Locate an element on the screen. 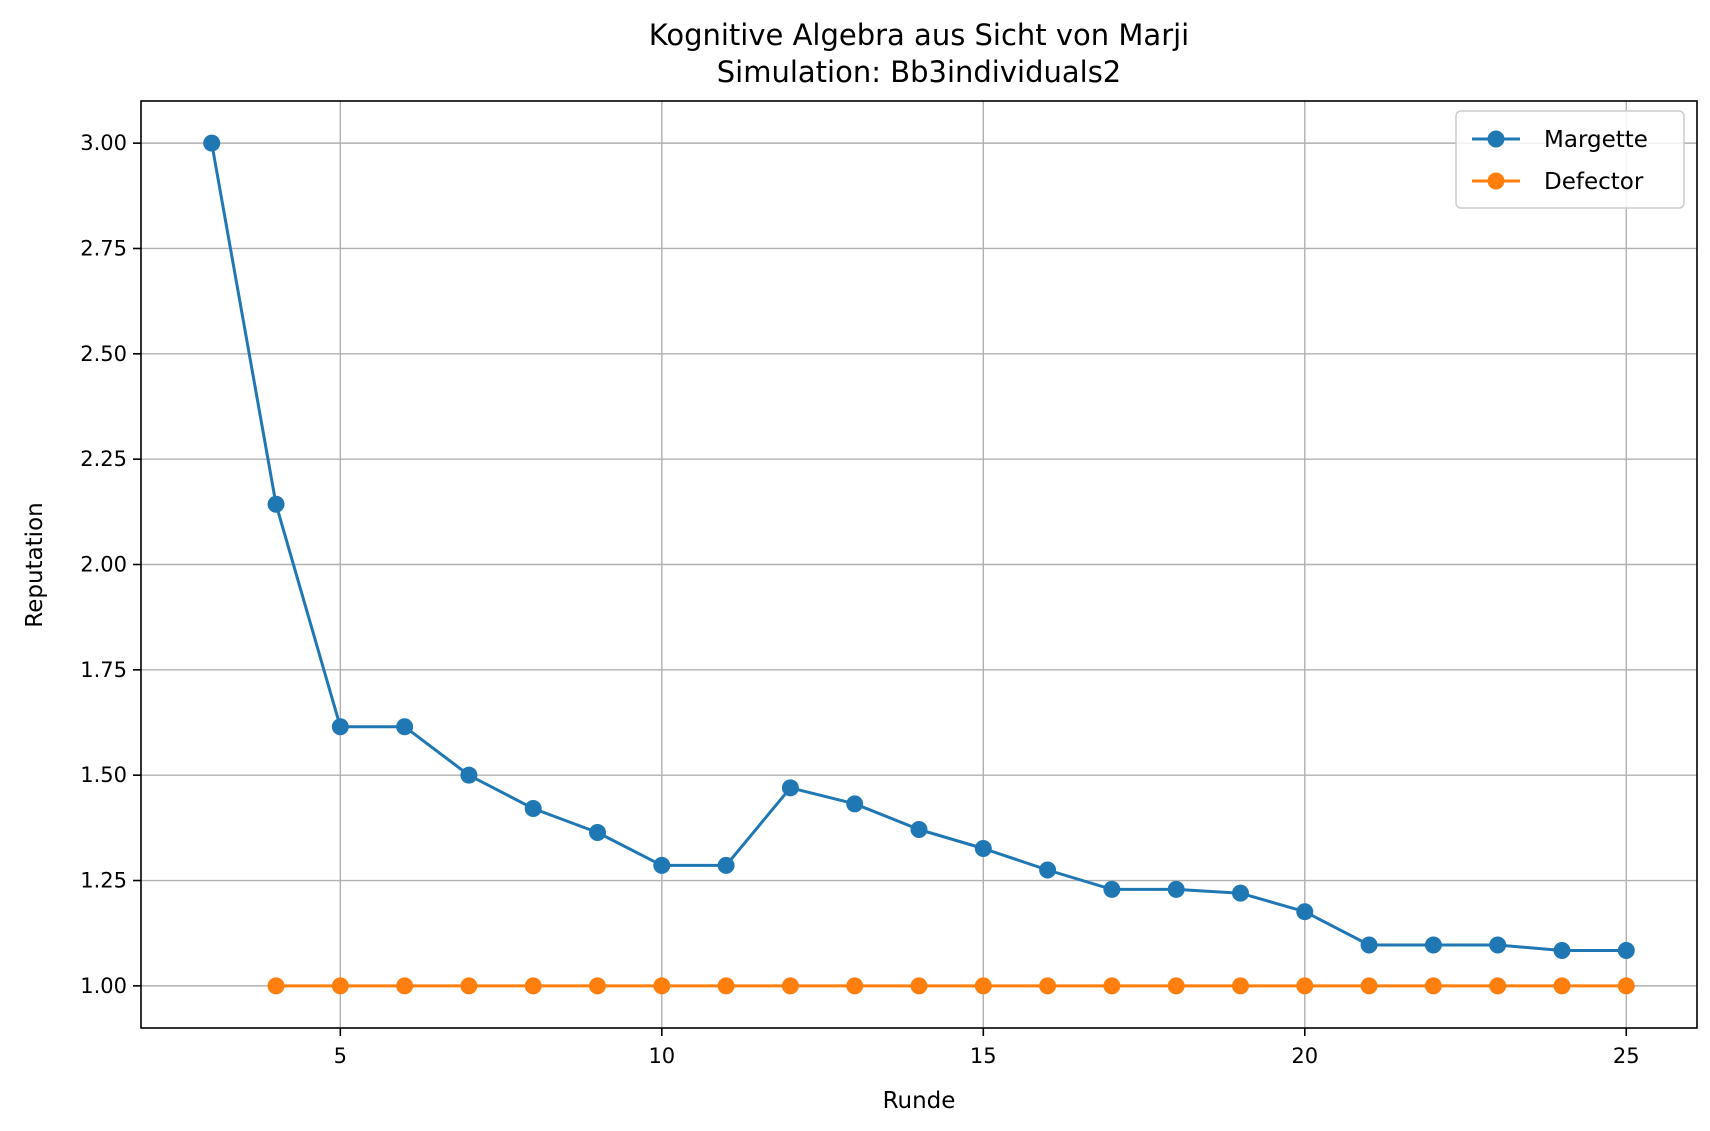  legend-item-defector: Defector is located at coordinates (1558, 182).